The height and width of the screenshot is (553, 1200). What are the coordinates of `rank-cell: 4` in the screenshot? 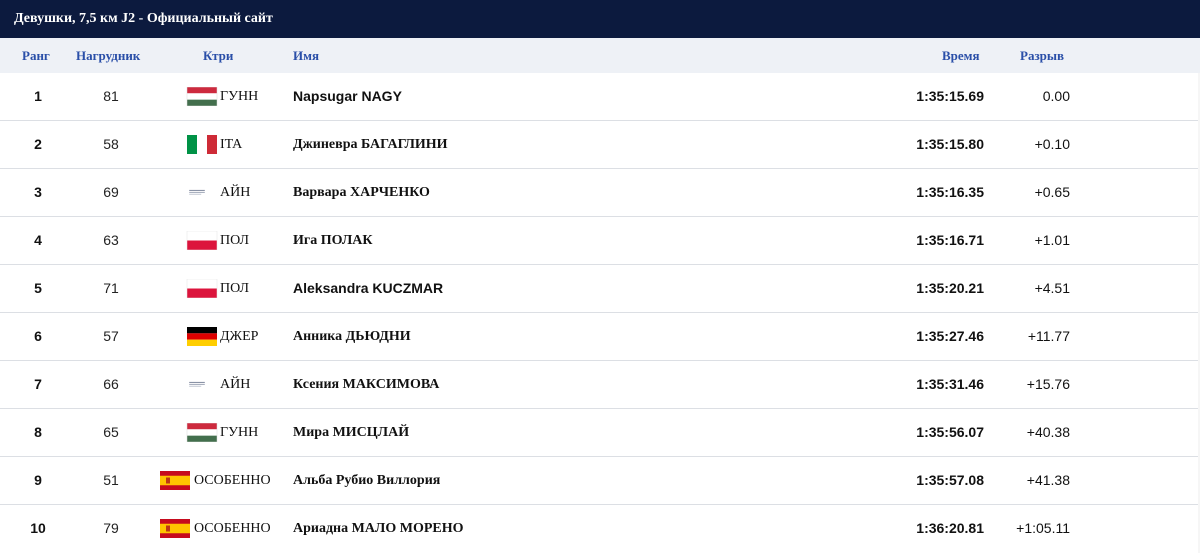 It's located at (38, 240).